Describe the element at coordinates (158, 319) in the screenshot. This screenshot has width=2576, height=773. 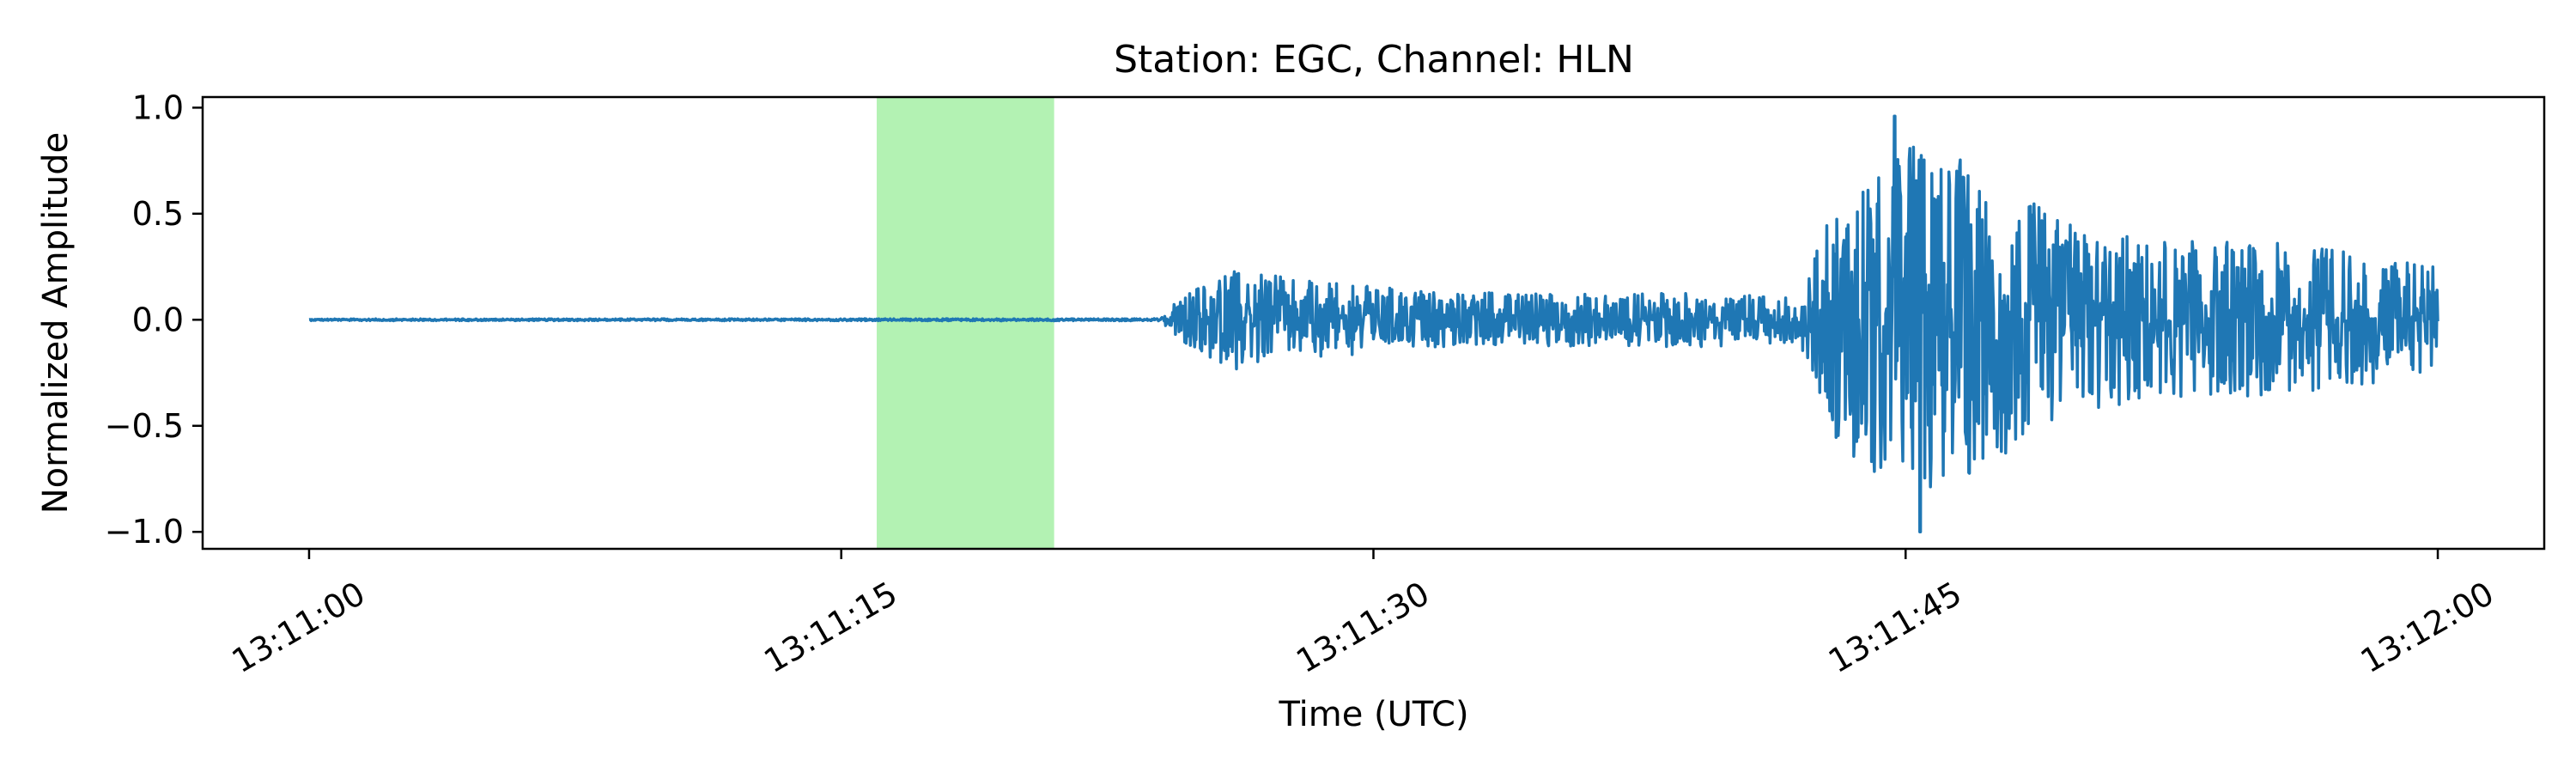
I see `y-tick-label: 0.0` at that location.